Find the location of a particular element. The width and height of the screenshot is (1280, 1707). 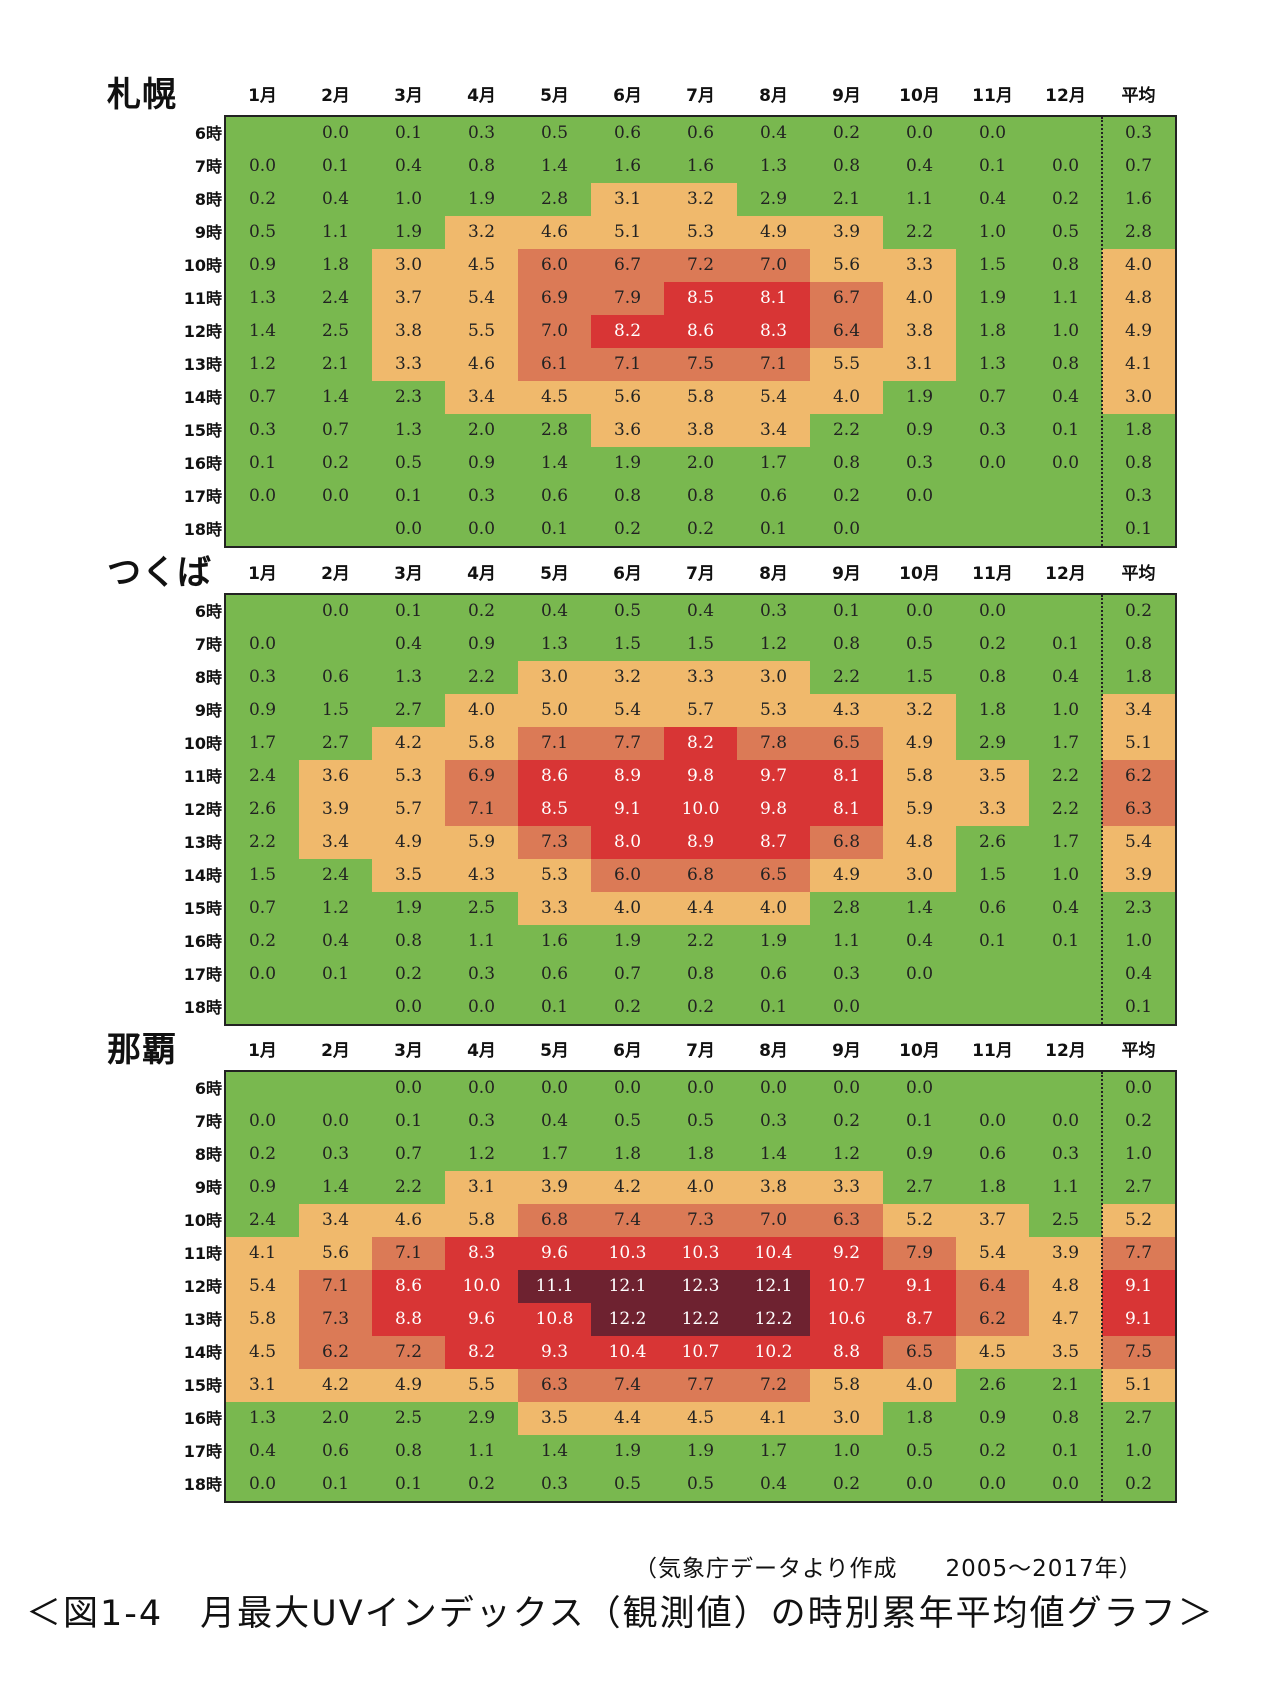

row-label: 15時 is located at coordinates (202, 908).